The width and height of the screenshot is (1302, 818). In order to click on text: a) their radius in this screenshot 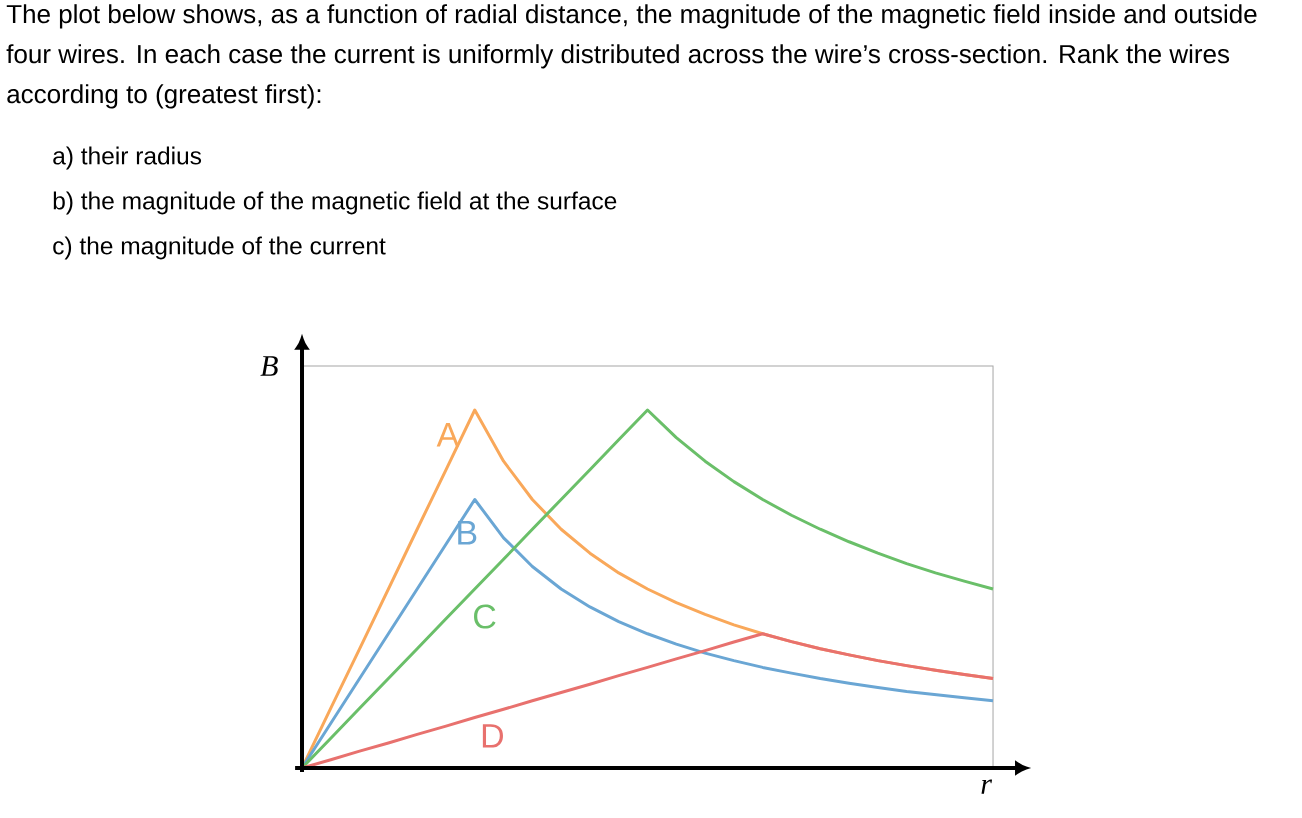, I will do `click(127, 158)`.